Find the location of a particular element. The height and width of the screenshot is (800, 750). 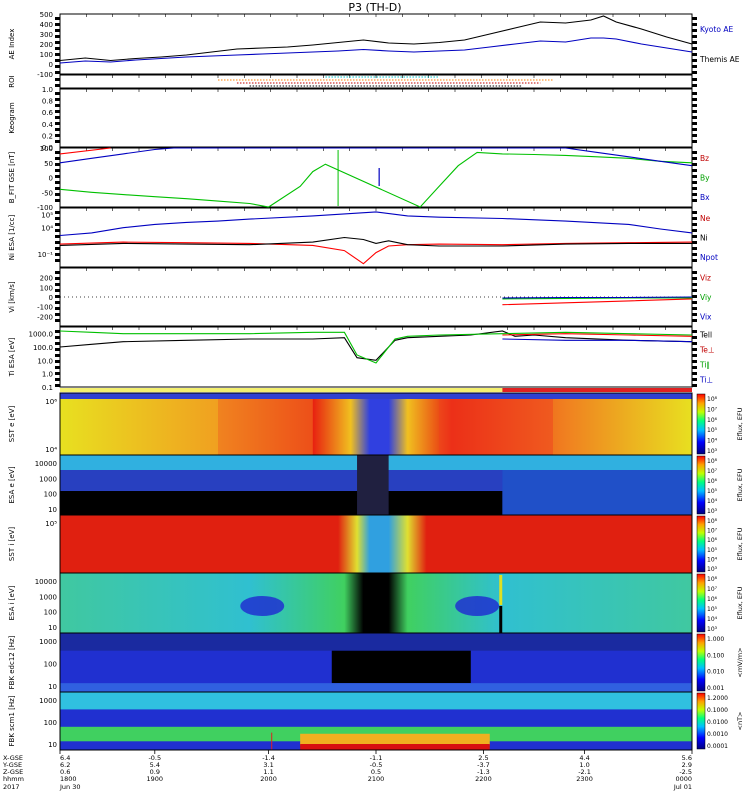

time-axis-value: -2.1 is located at coordinates (584, 772).